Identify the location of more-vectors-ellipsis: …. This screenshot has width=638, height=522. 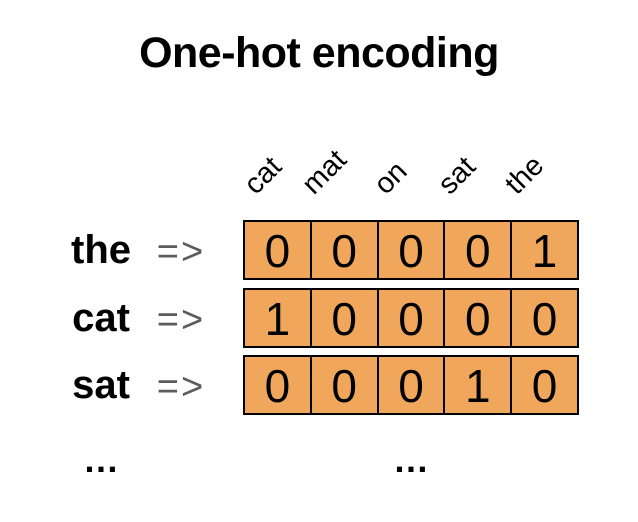
(411, 459).